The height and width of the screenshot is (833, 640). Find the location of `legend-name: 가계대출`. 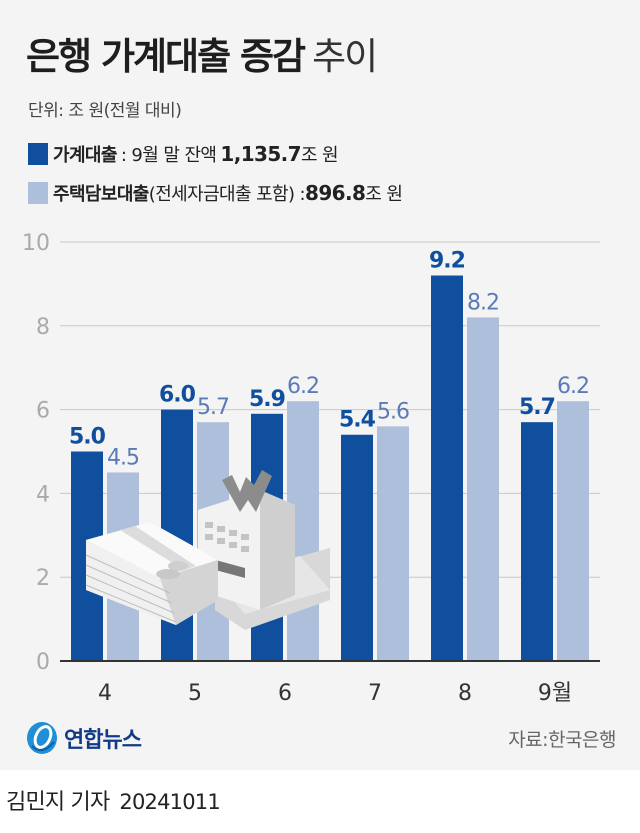

legend-name: 가계대출 is located at coordinates (85, 155).